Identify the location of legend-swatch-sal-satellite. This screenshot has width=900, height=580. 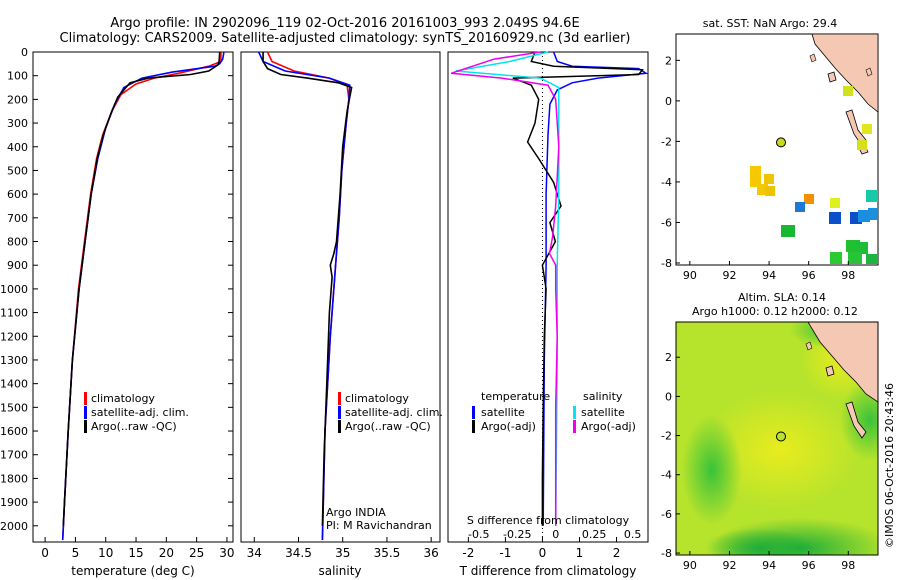
(574, 412).